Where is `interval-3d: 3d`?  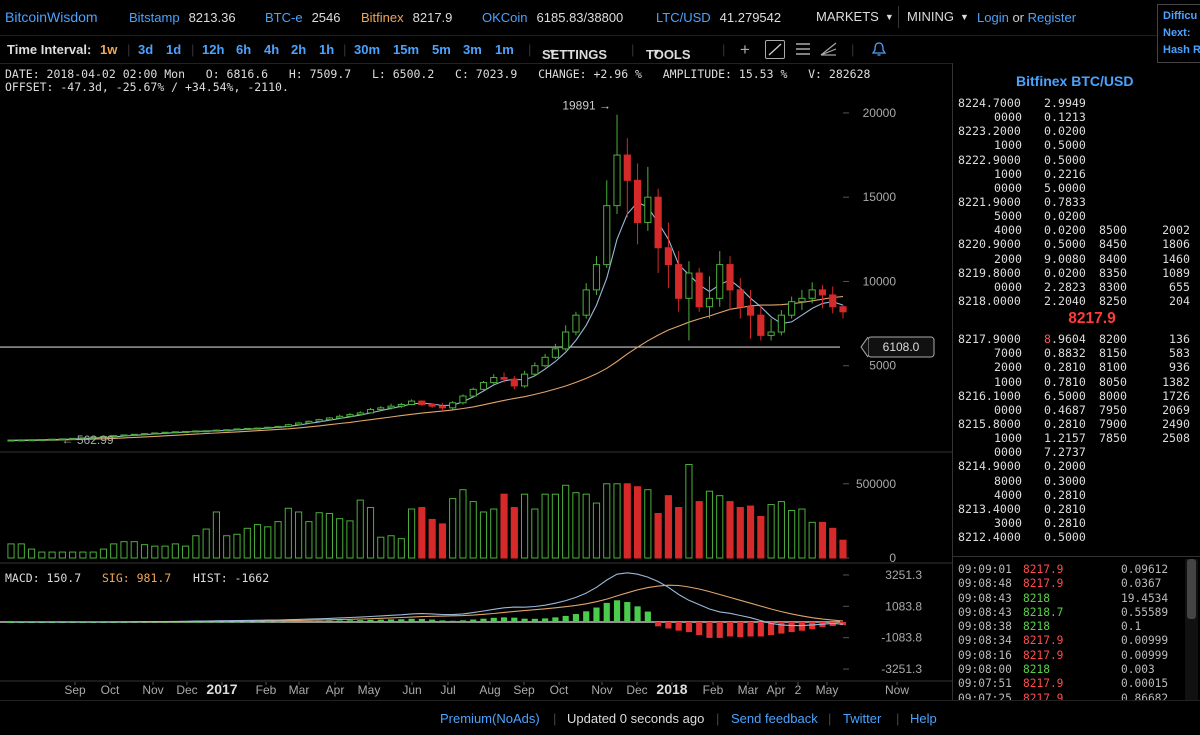
interval-3d: 3d is located at coordinates (146, 49).